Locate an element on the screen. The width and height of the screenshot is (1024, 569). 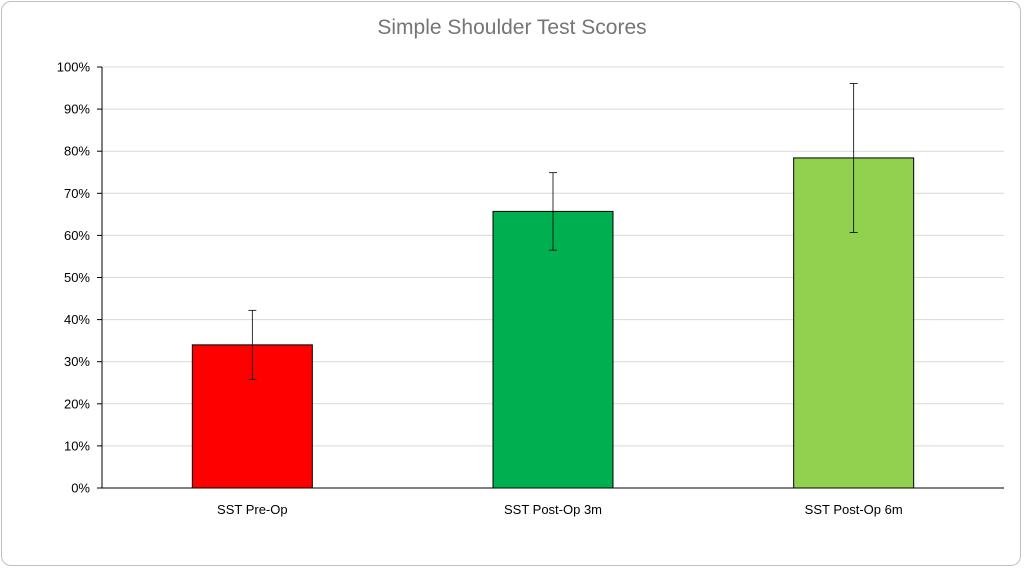
y-tick-label: 50% is located at coordinates (77, 277).